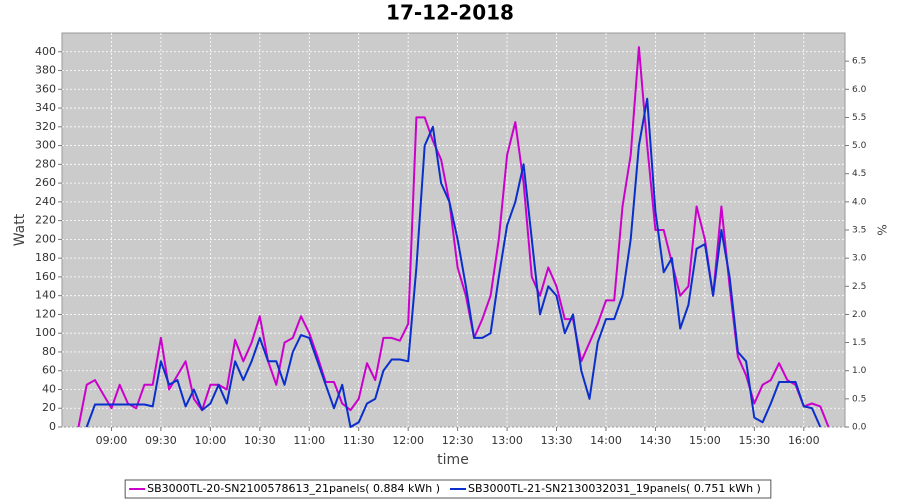 This screenshot has height=500, width=900. Describe the element at coordinates (112, 440) in the screenshot. I see `x-tick-label: 09:00` at that location.